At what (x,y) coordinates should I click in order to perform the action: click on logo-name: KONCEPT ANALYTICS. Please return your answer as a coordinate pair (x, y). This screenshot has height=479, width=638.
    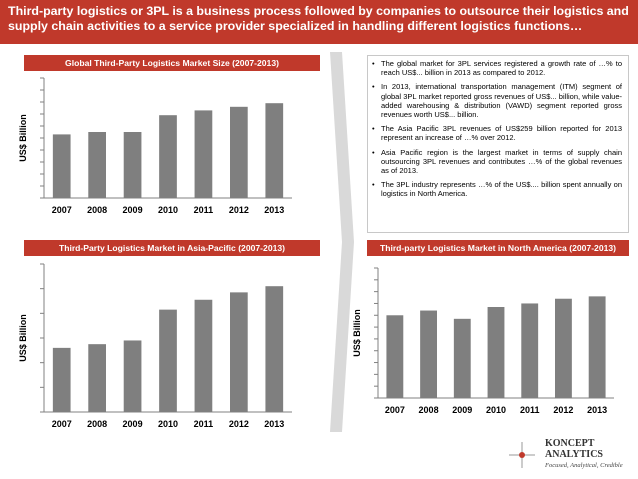
    Looking at the image, I should click on (574, 449).